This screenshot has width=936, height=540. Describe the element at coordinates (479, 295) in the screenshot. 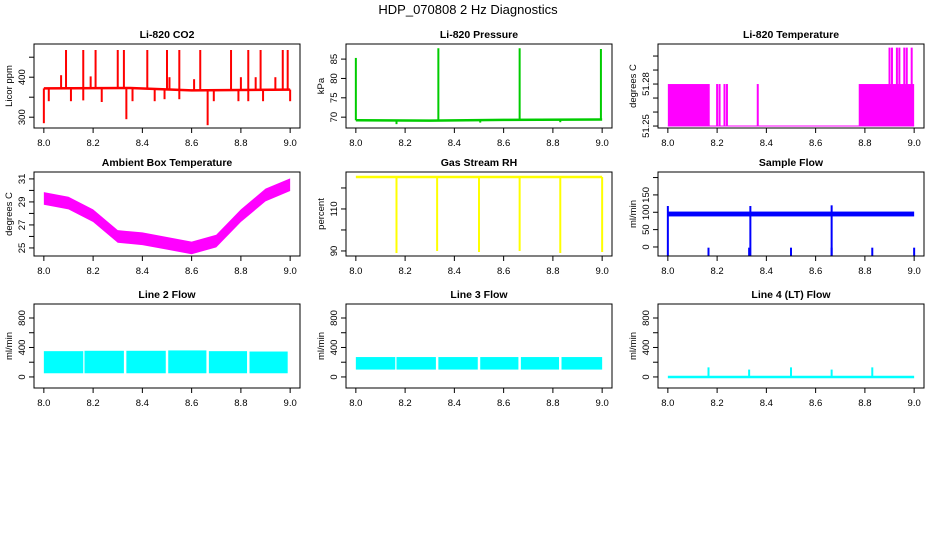

I see `panel-title: Line 3 Flow` at that location.